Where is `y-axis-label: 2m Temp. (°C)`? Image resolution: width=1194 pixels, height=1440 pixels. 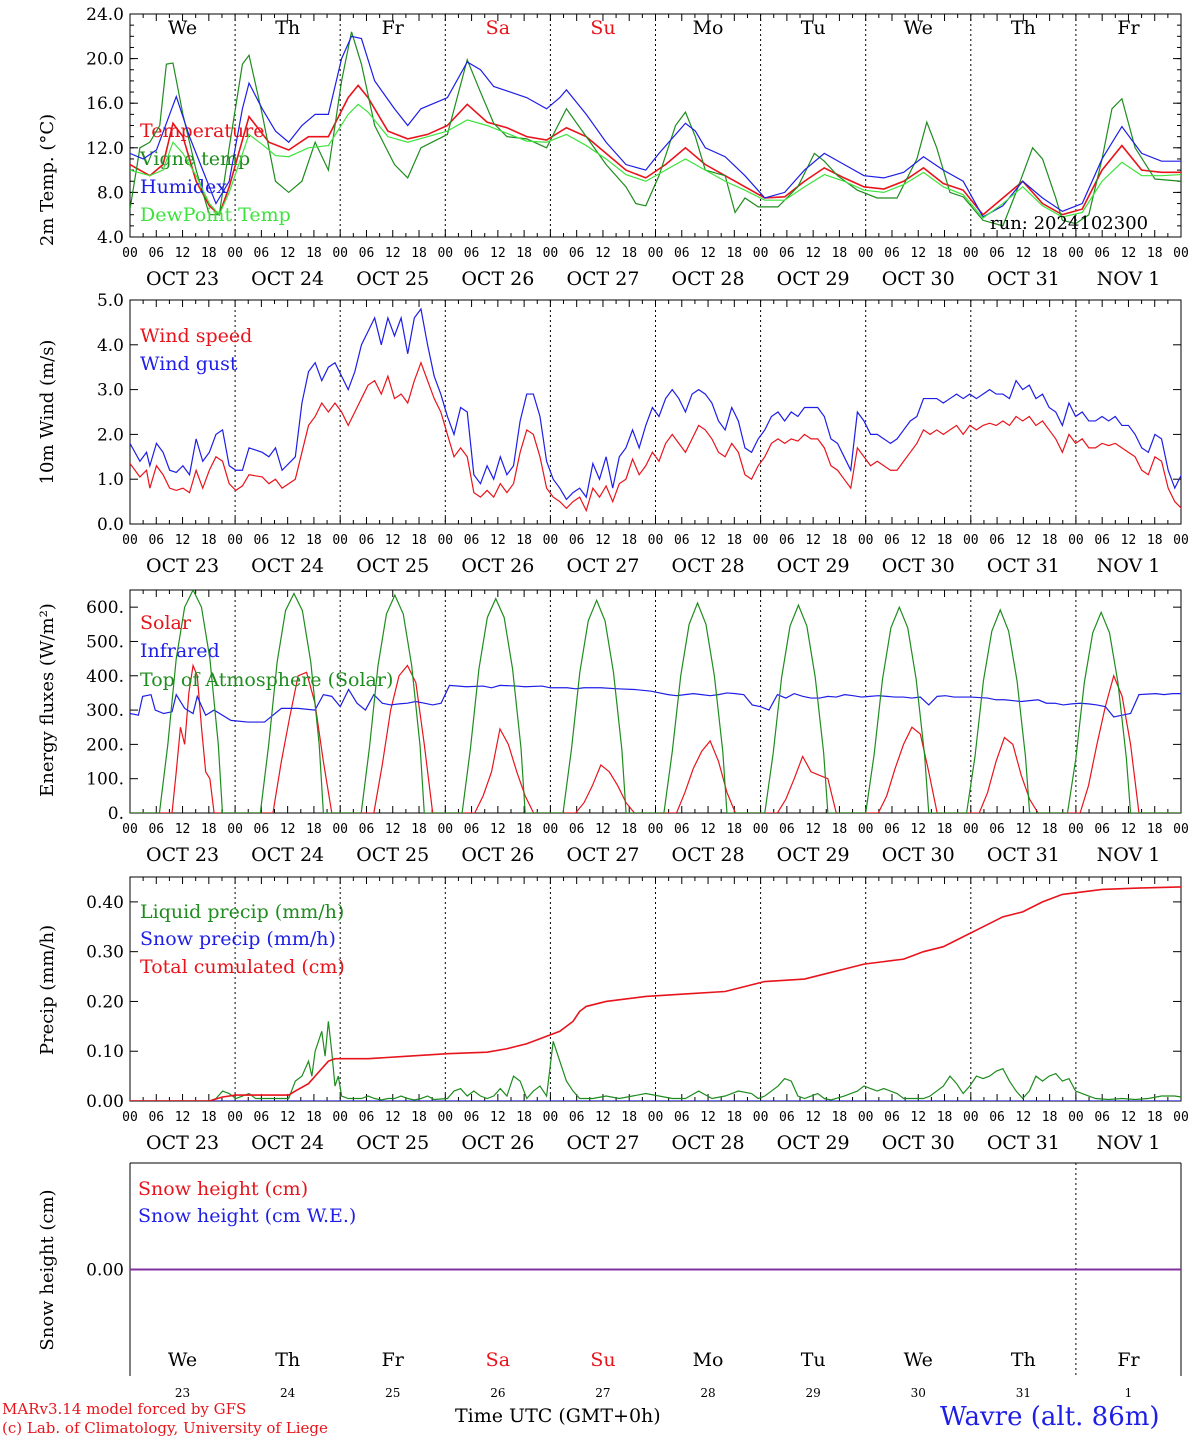 y-axis-label: 2m Temp. (°C) is located at coordinates (47, 180).